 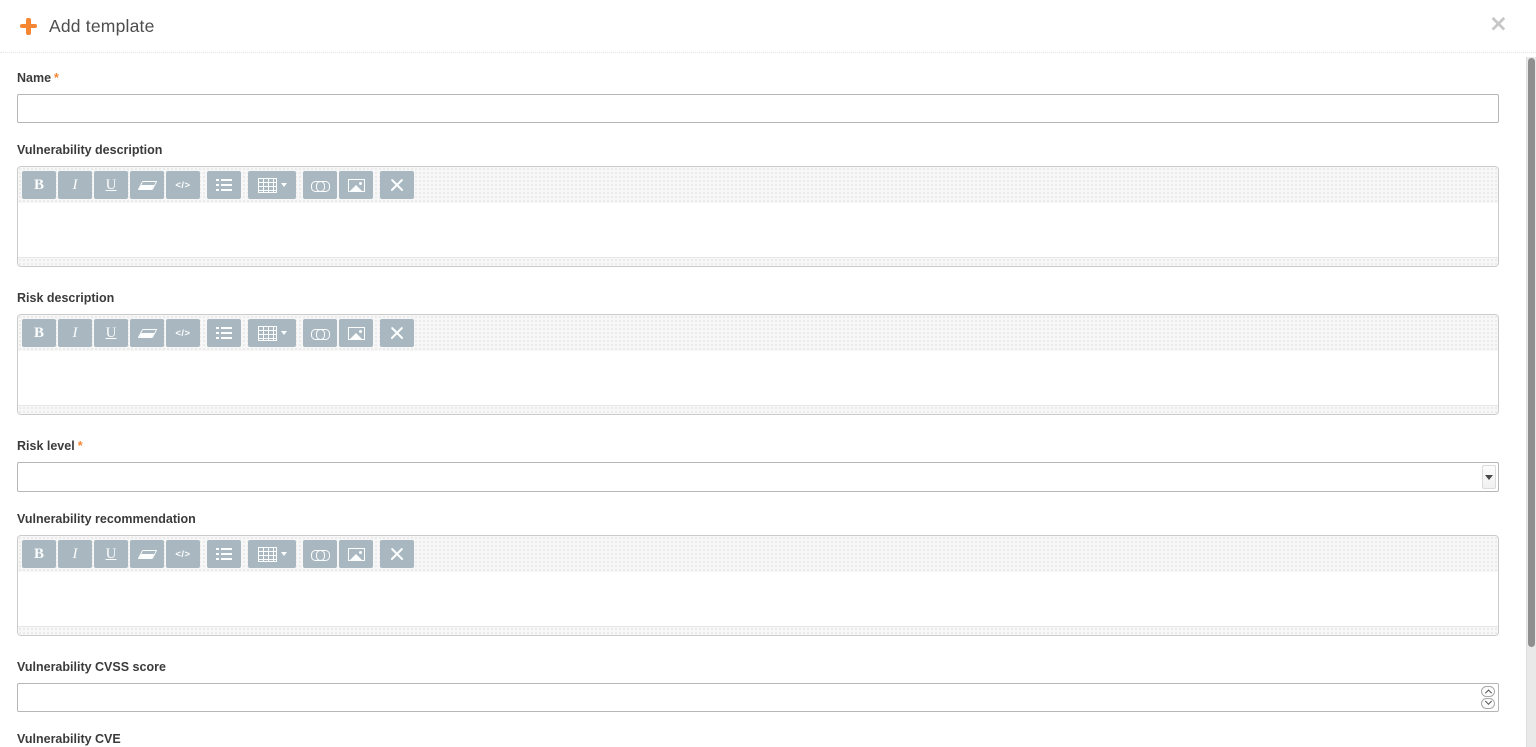 What do you see at coordinates (758, 519) in the screenshot?
I see `vulnerability-recommendation-label: Vulnerability recommendation` at bounding box center [758, 519].